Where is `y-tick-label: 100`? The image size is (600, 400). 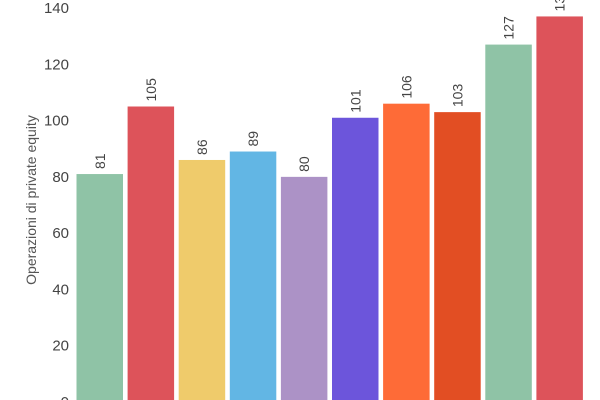
y-tick-label: 100 is located at coordinates (56, 121).